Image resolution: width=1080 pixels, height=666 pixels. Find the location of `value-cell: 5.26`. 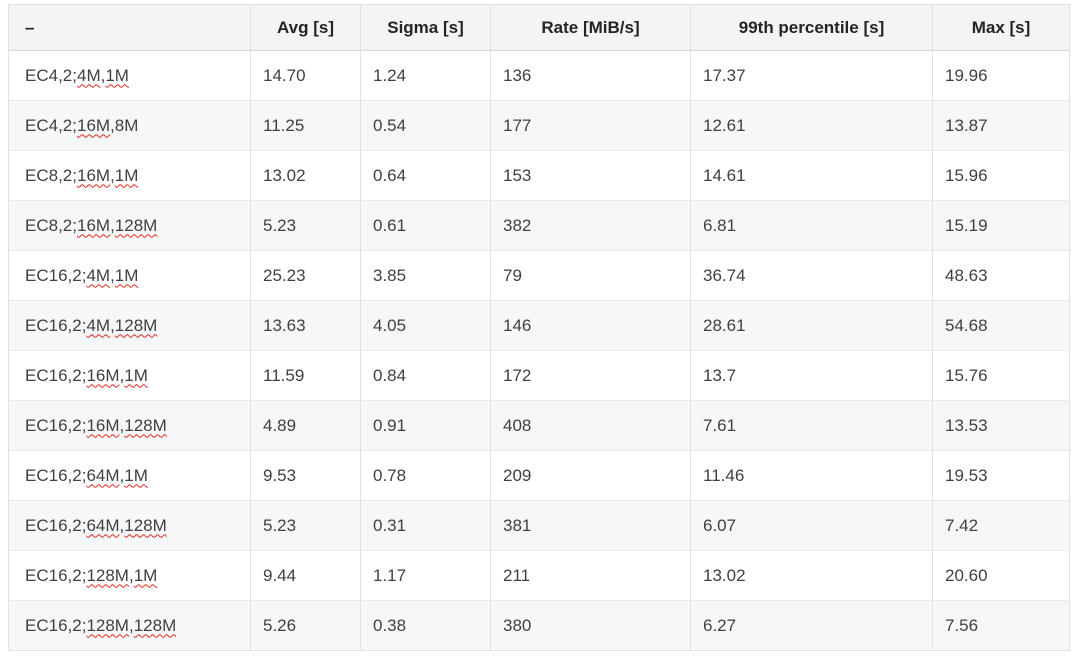

value-cell: 5.26 is located at coordinates (305, 625).